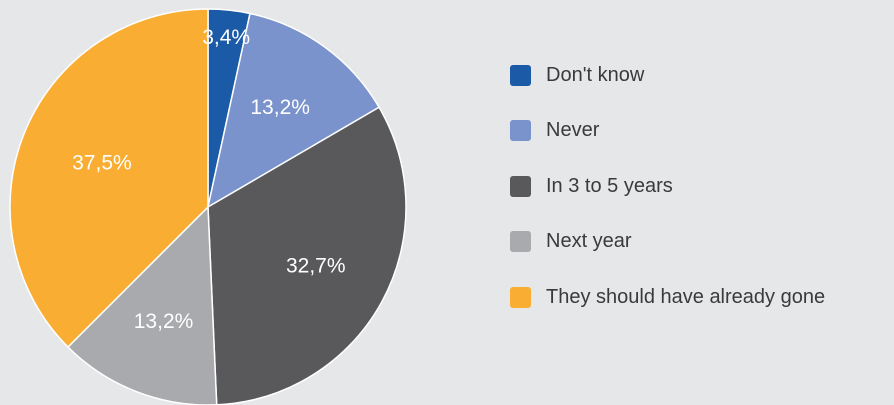 The width and height of the screenshot is (894, 405). What do you see at coordinates (316, 265) in the screenshot?
I see `pie-slice-value-label: 32,7%` at bounding box center [316, 265].